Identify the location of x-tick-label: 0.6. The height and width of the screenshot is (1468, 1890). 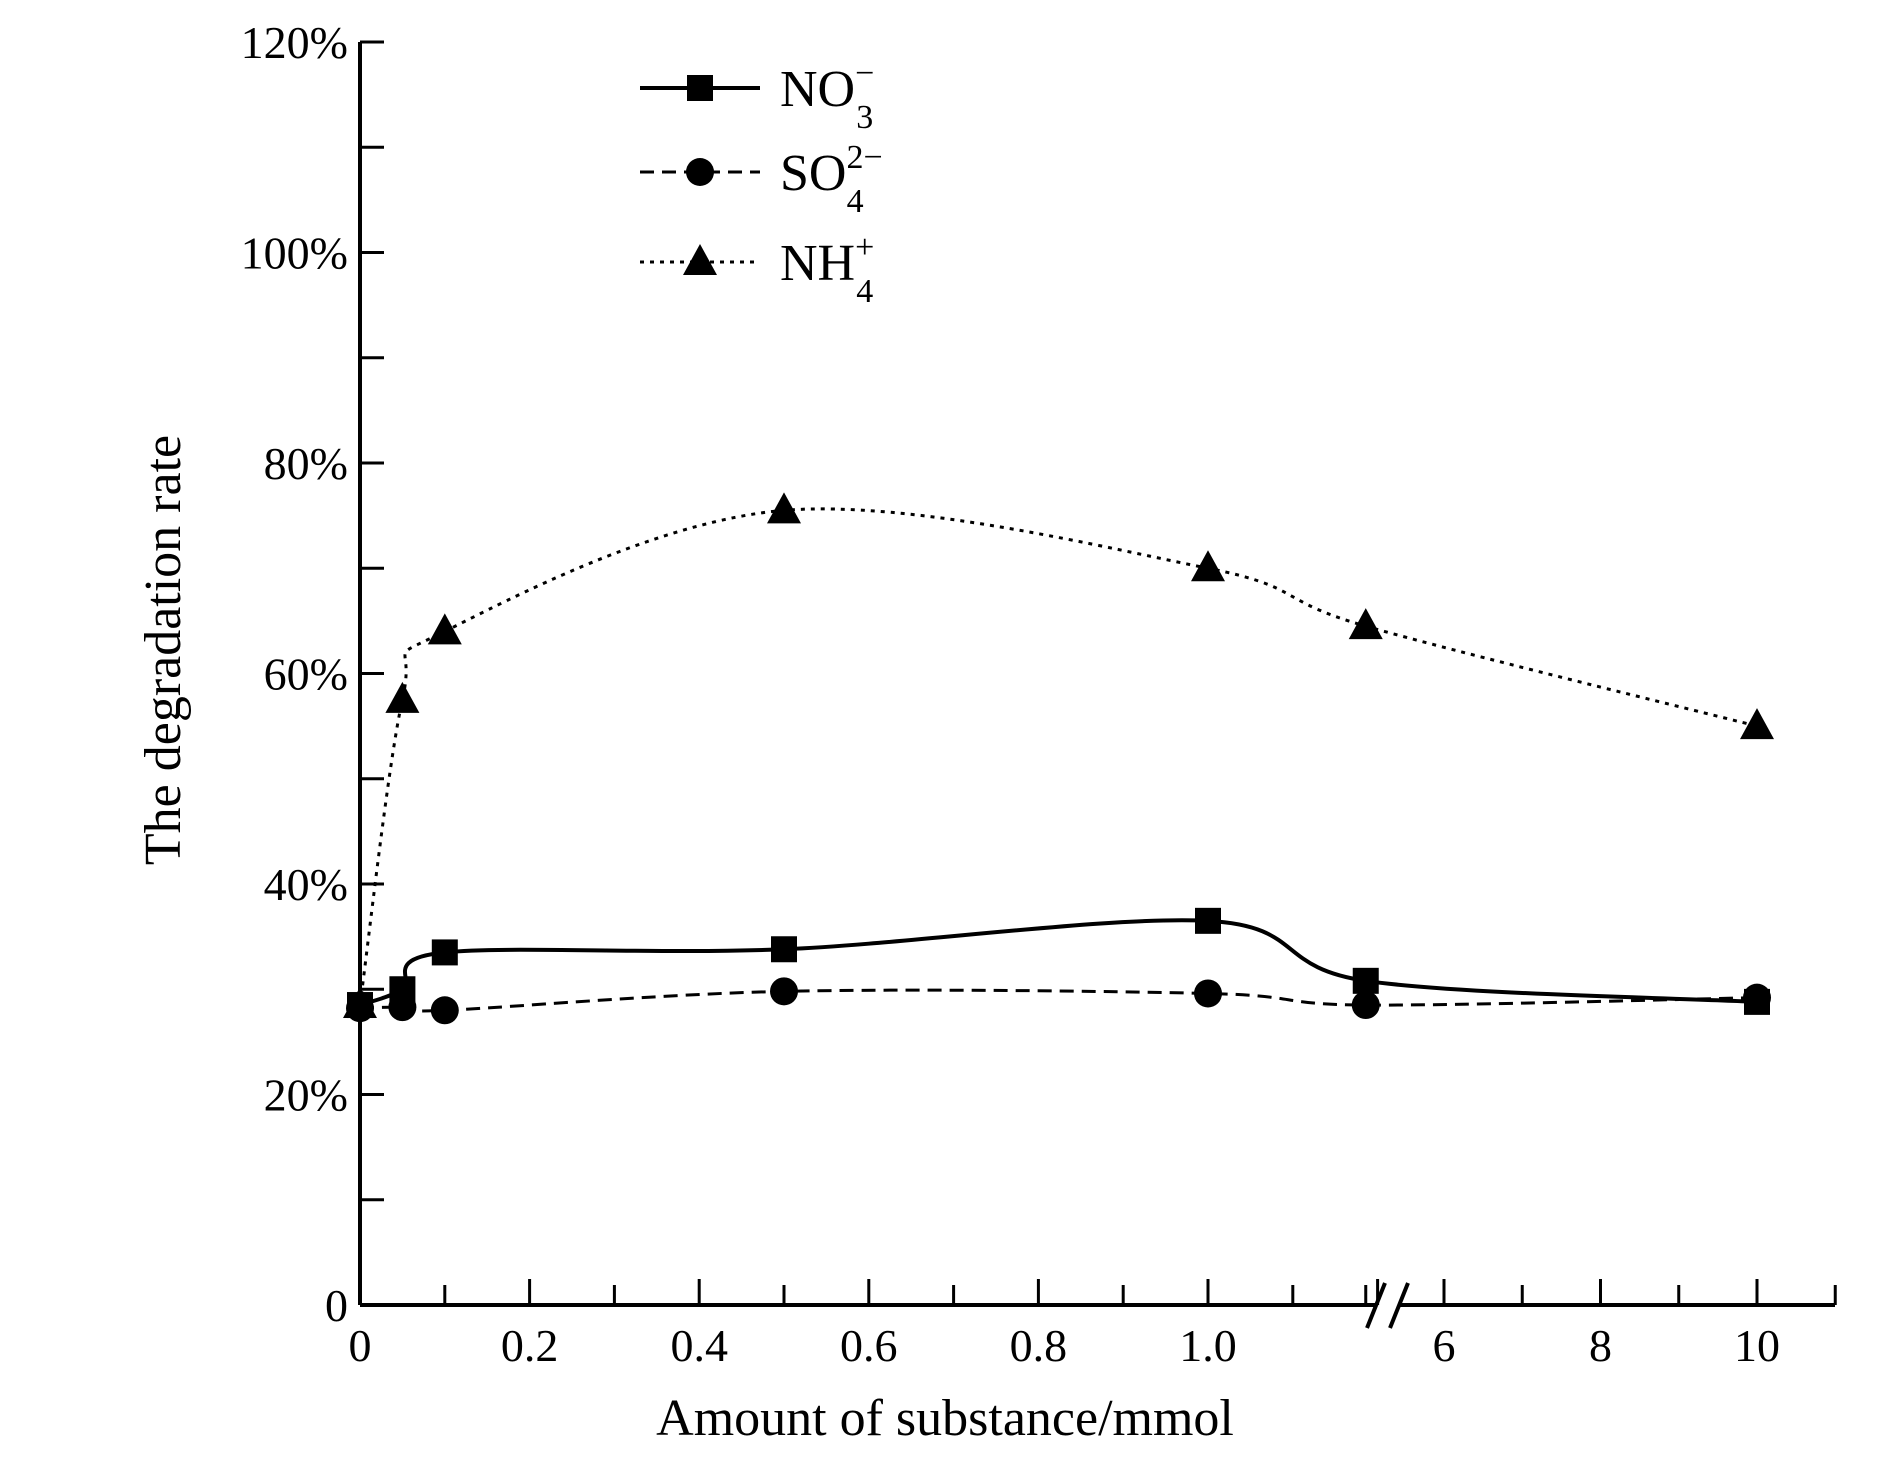
(869, 1345).